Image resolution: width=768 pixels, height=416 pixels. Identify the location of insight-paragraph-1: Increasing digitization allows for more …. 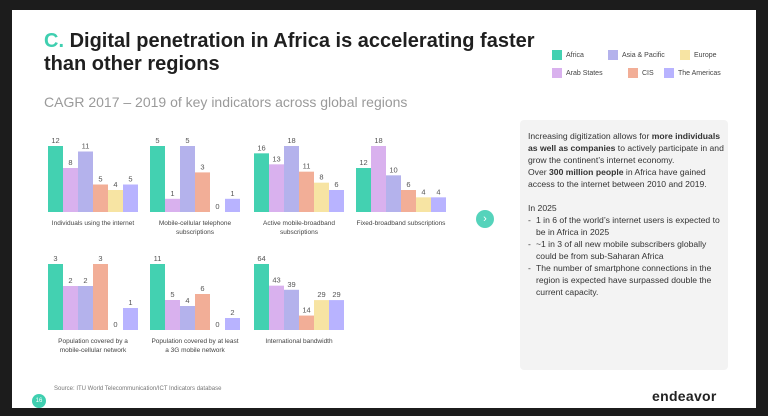
(626, 148).